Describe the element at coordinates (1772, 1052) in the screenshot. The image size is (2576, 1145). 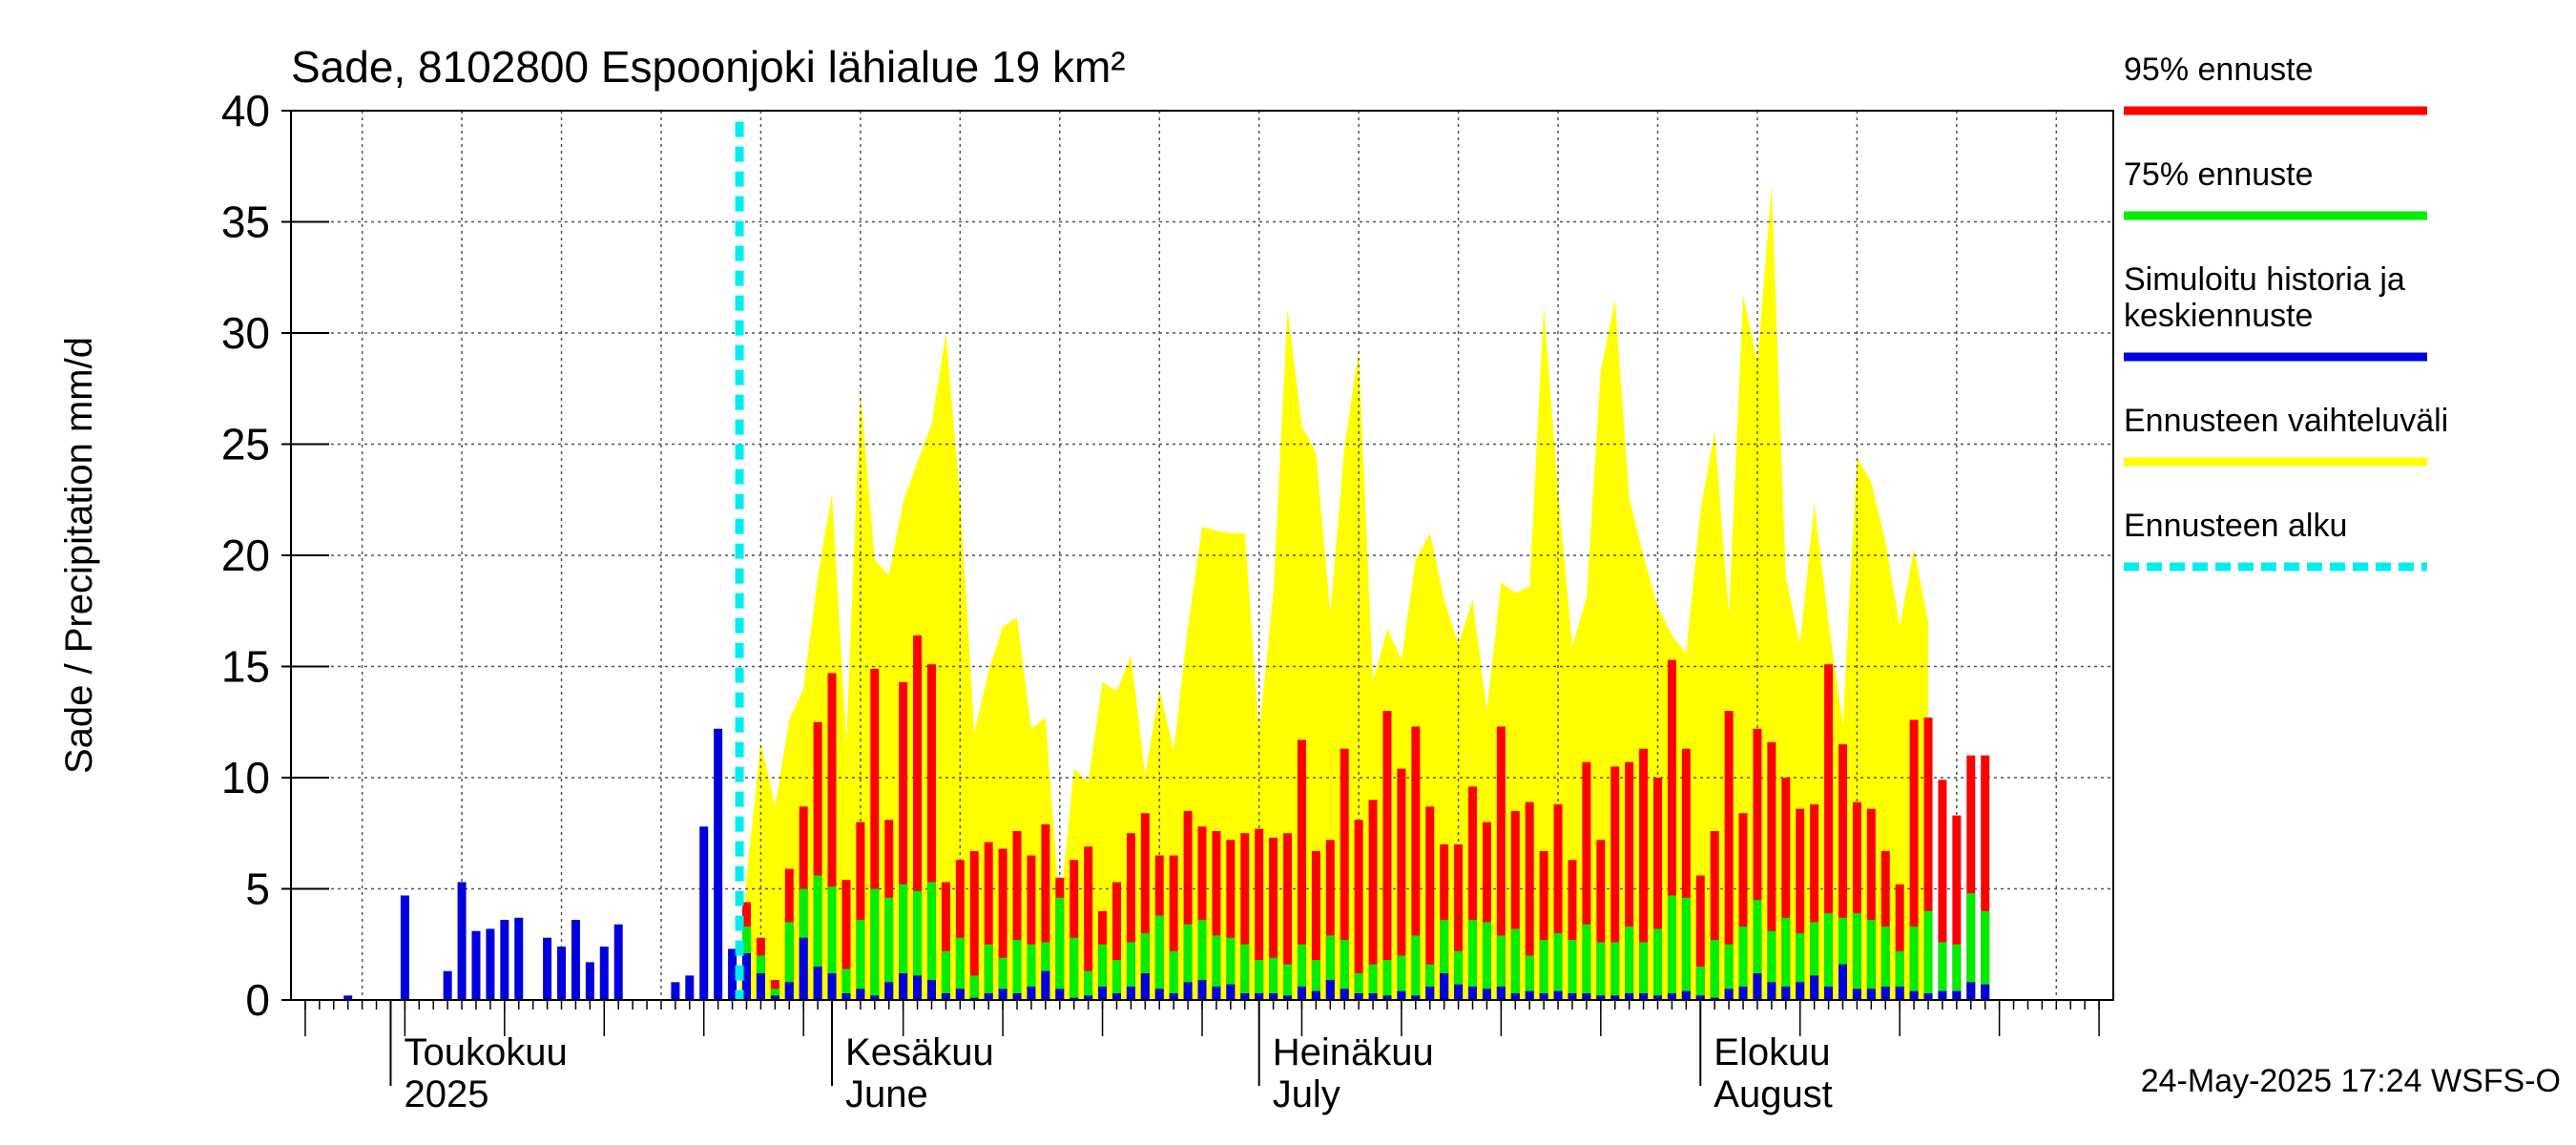
I see `month-label-fi: Elokuu` at that location.